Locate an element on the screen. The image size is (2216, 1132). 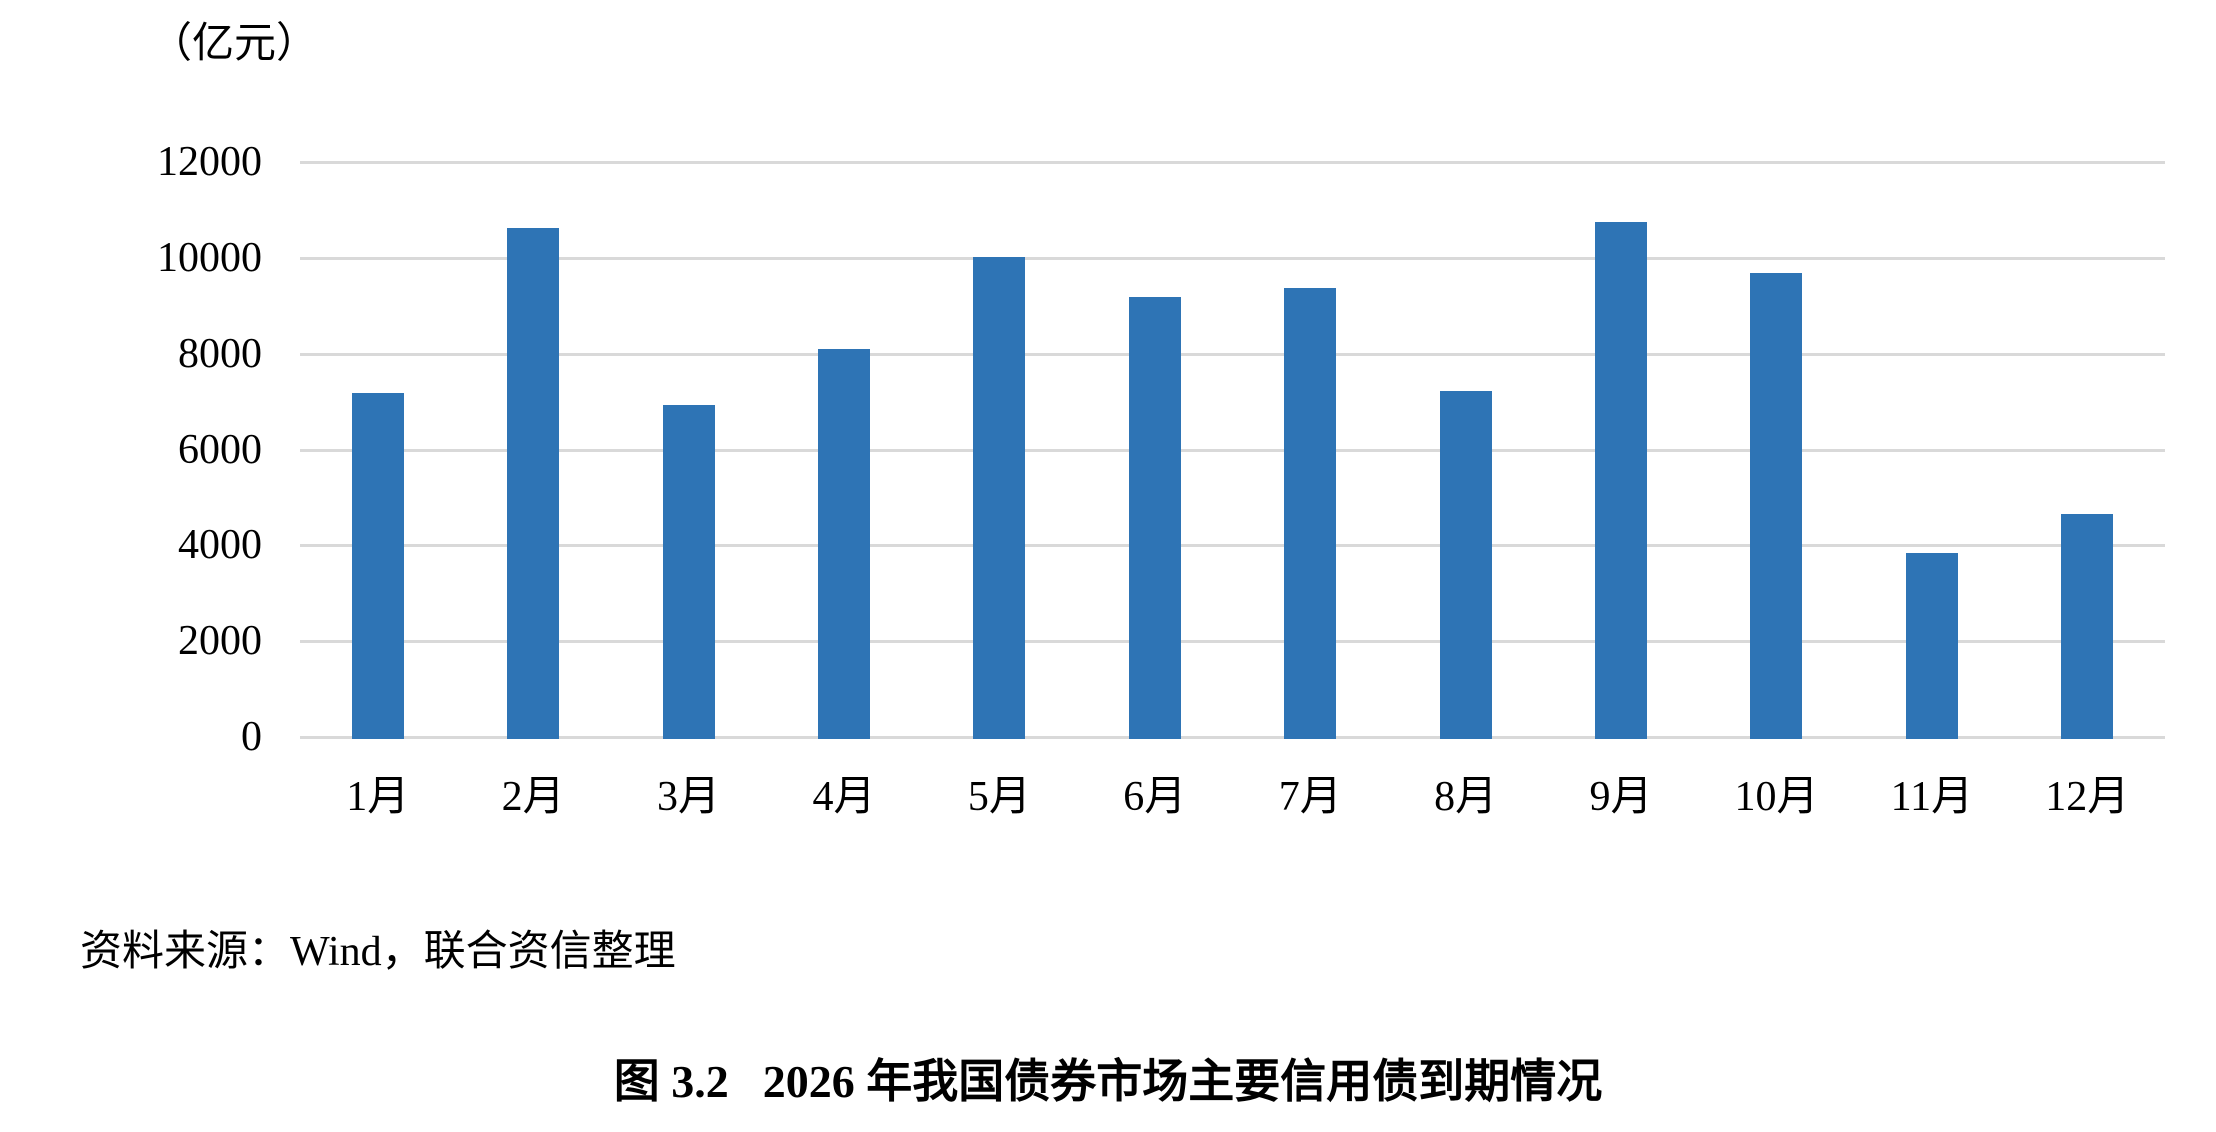
x-tick-label: 6月 is located at coordinates (1155, 797).